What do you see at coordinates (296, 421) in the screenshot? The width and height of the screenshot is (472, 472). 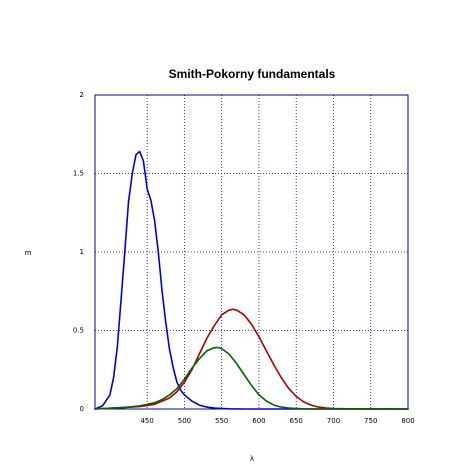 I see `x-tick-label: 650` at bounding box center [296, 421].